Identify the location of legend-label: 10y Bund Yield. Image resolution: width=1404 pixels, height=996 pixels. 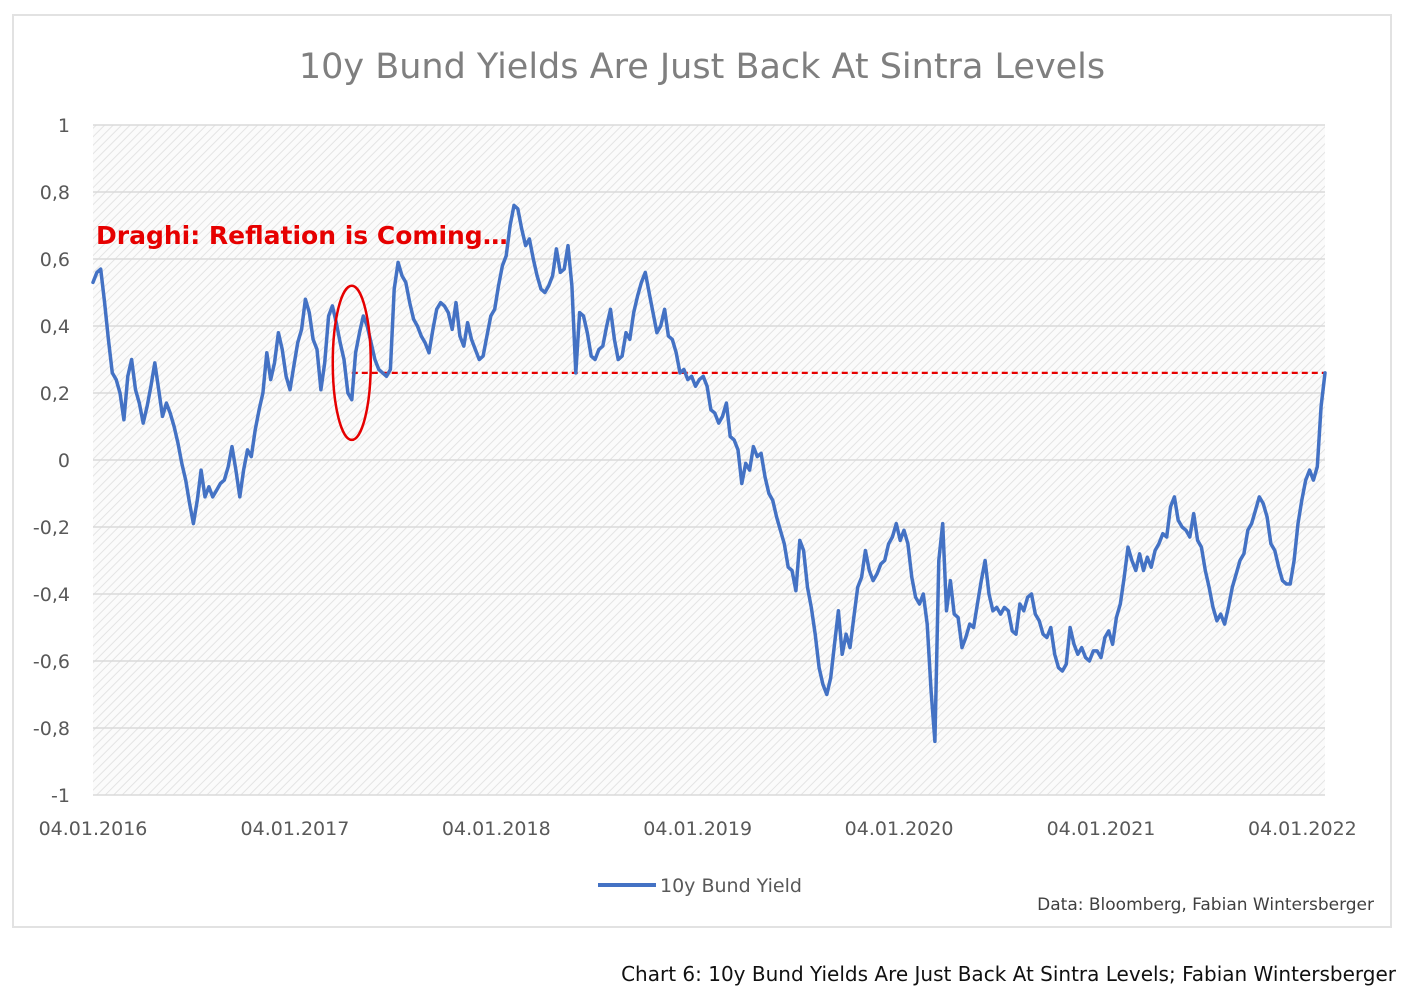
(731, 886).